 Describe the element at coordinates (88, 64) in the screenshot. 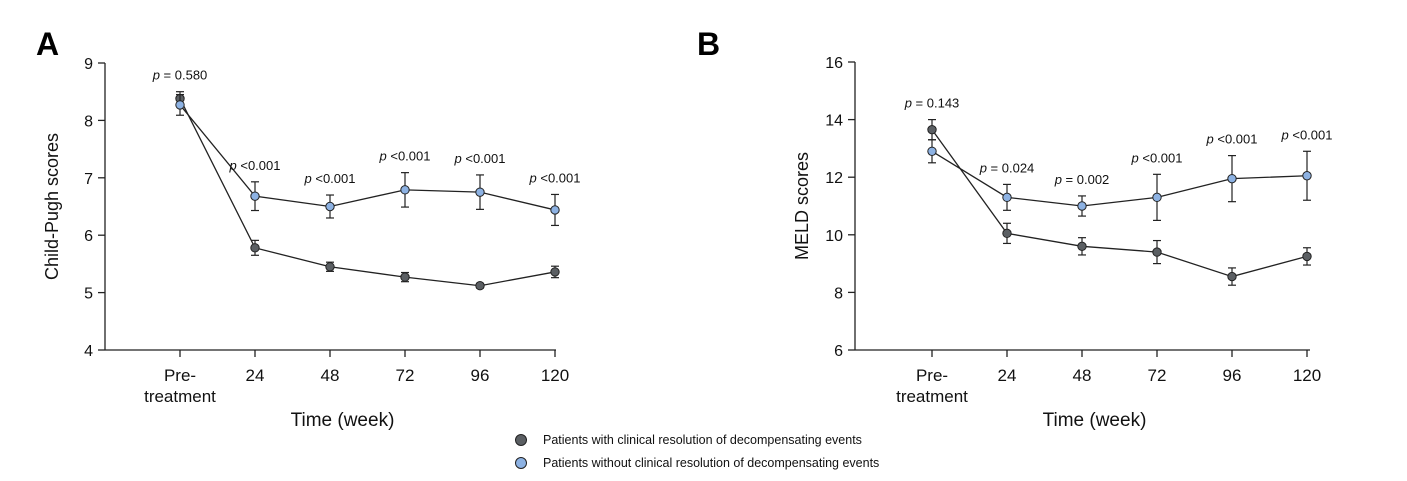

I see `y-tick-label: 9` at that location.